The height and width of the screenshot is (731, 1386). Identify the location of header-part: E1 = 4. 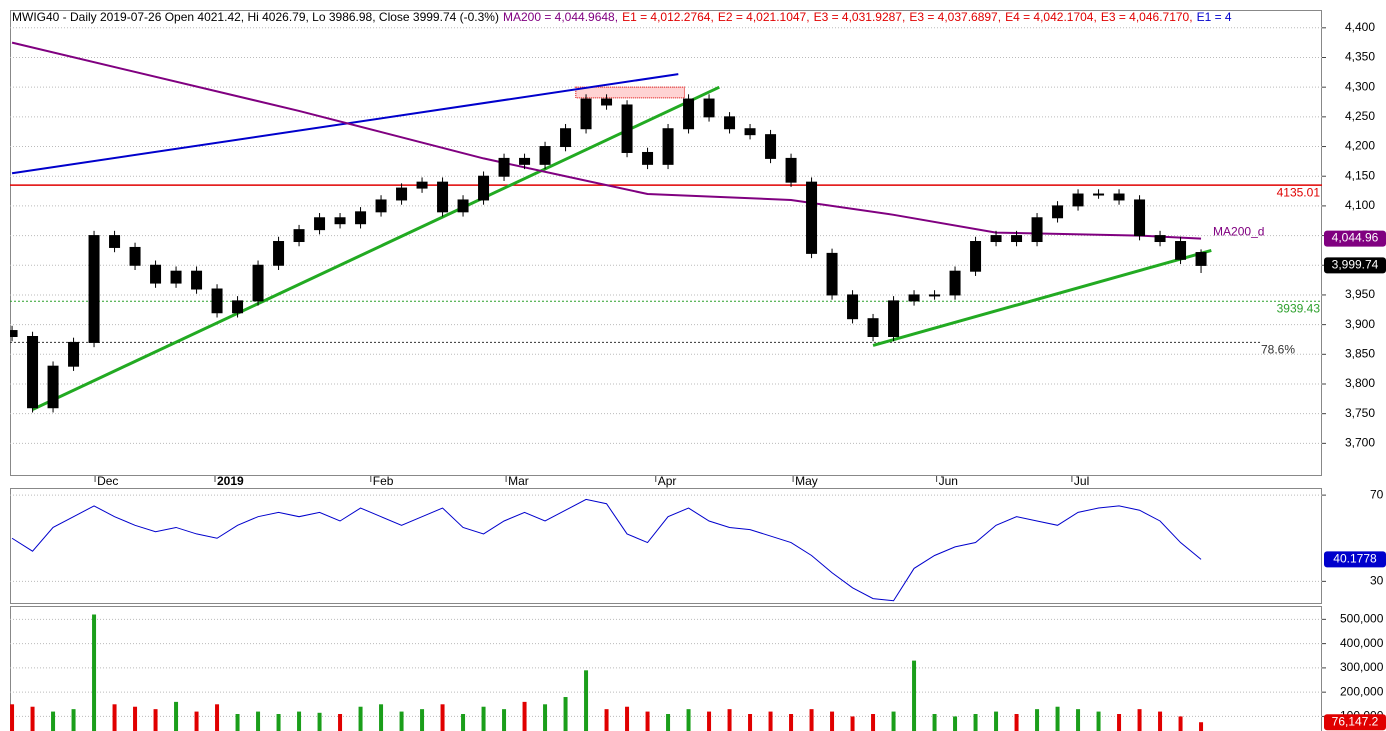
(1214, 17).